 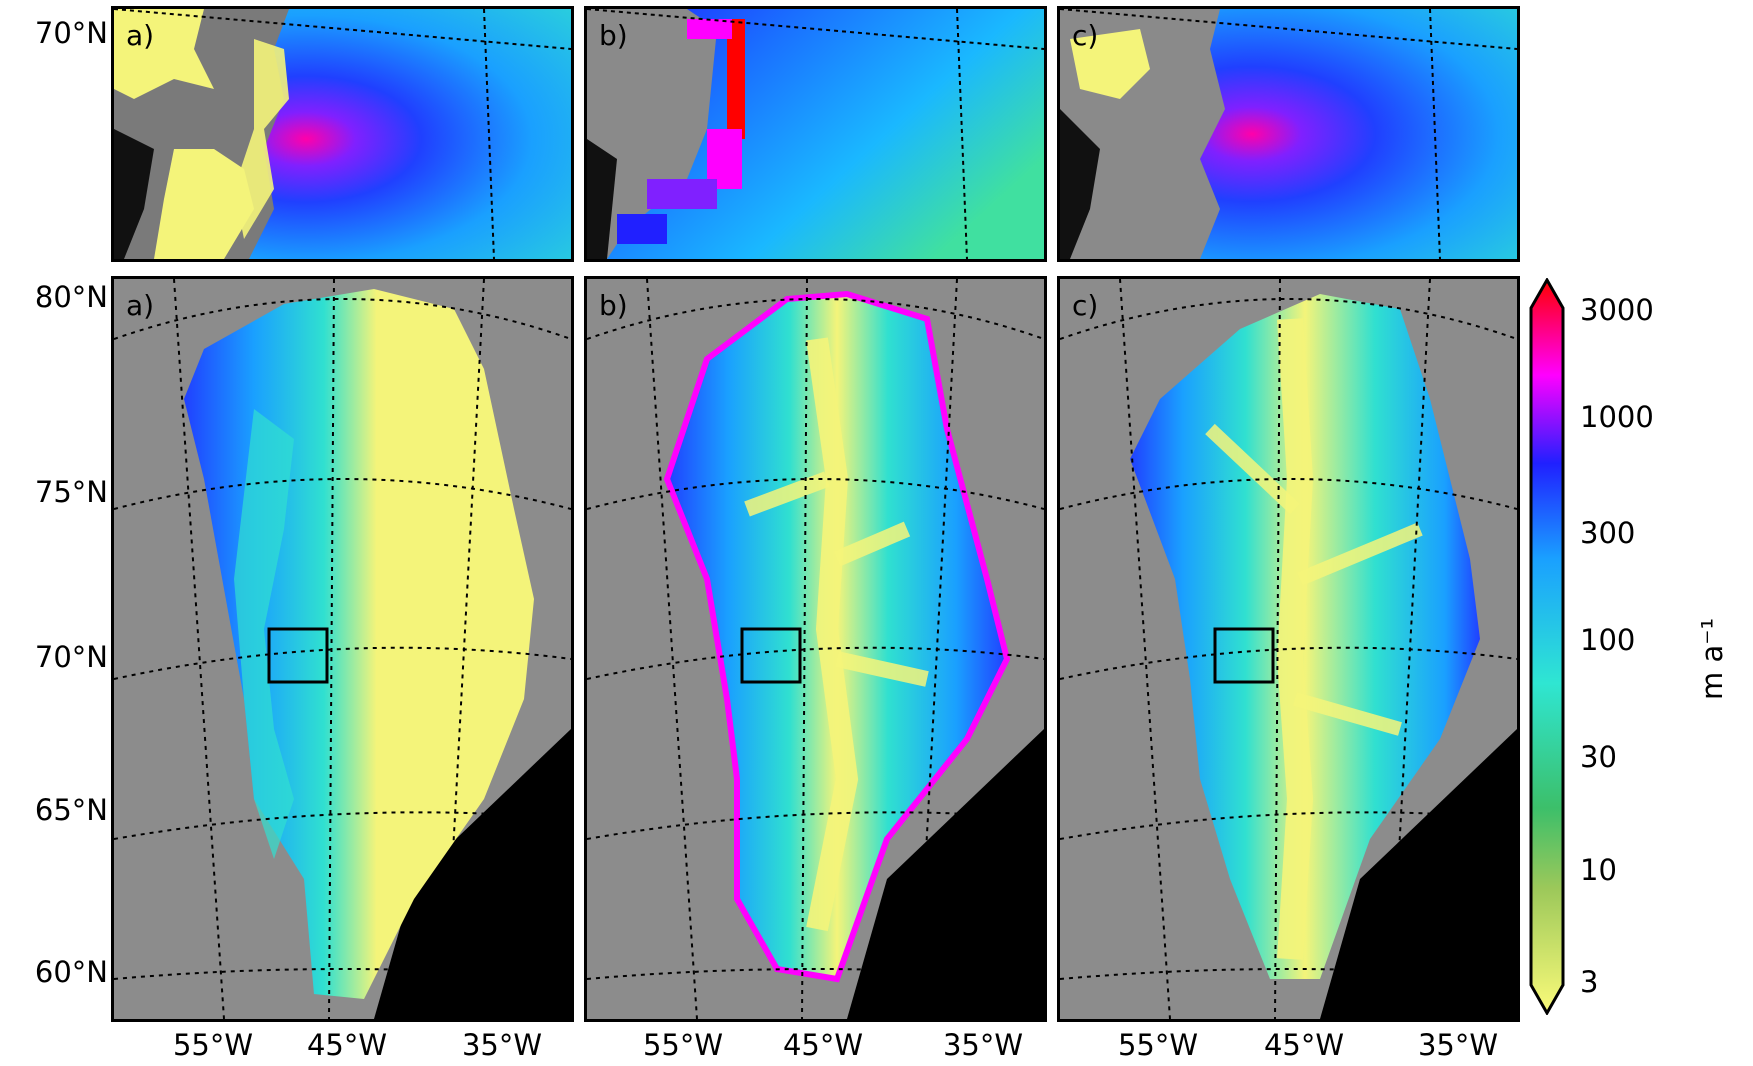 I want to click on panel-label-c-main: c), so click(x=1085, y=305).